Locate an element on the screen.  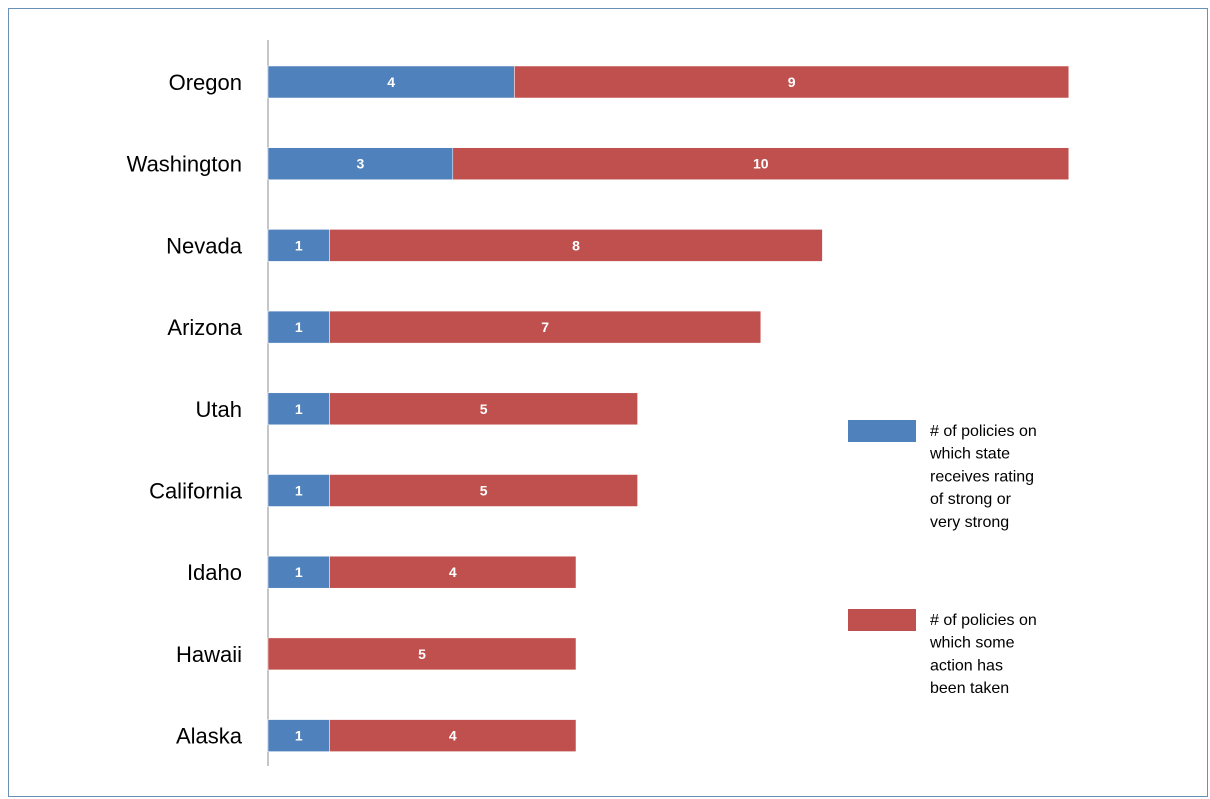
action-taken-bar-washington-value-label: 10 is located at coordinates (761, 164).